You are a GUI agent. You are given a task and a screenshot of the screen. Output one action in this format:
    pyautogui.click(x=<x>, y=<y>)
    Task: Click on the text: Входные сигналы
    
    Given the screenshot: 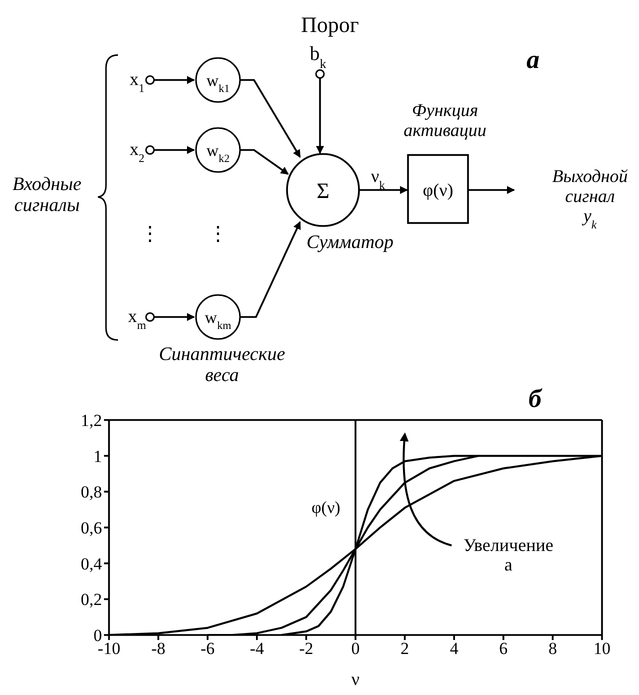 What is the action you would take?
    pyautogui.click(x=47, y=195)
    